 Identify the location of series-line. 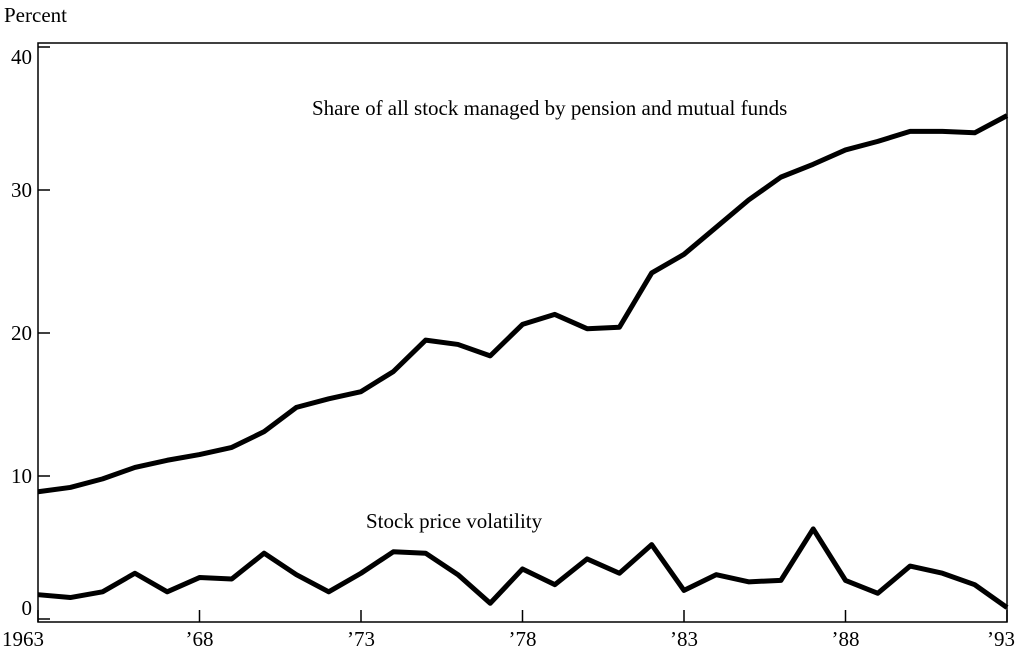
(523, 568).